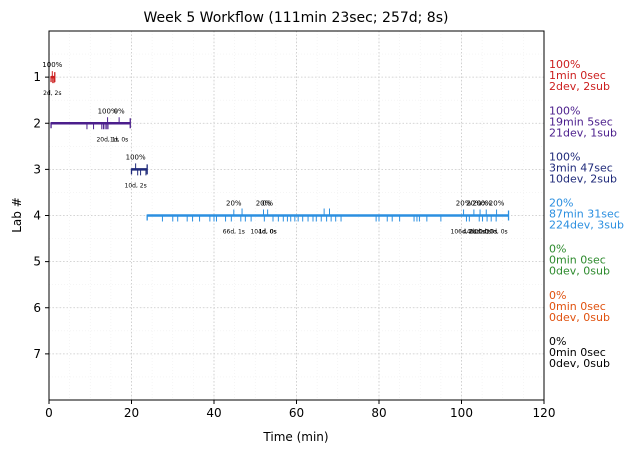  I want to click on lab-4-summary-line: 20%, so click(561, 203).